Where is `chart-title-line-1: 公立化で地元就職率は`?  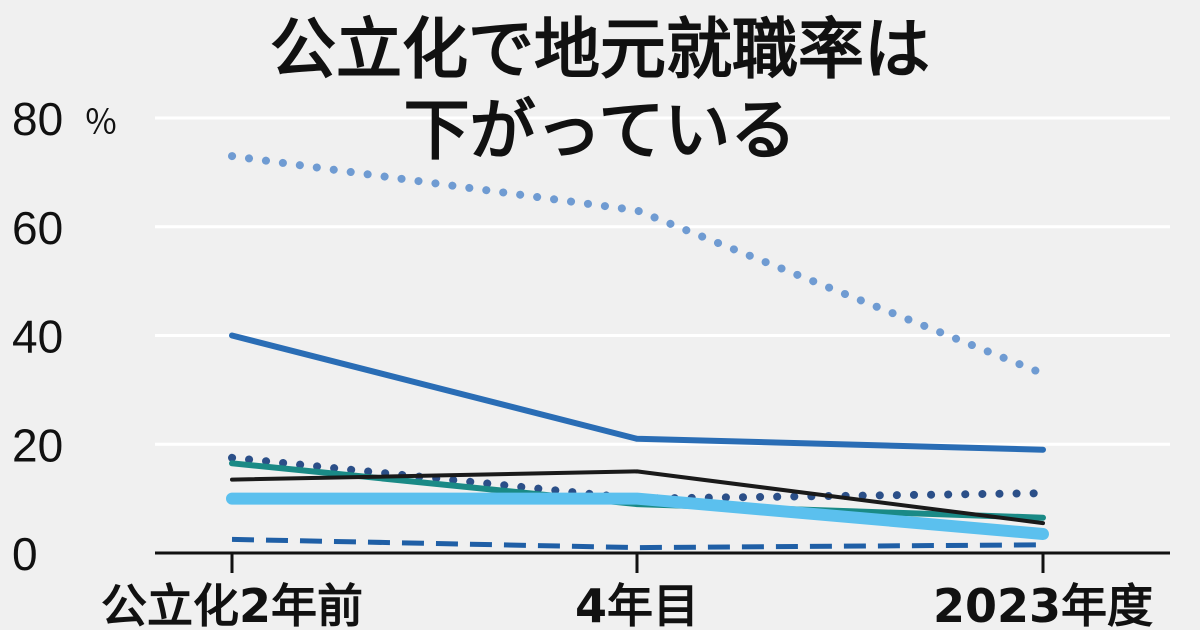 chart-title-line-1: 公立化で地元就職率は is located at coordinates (600, 49).